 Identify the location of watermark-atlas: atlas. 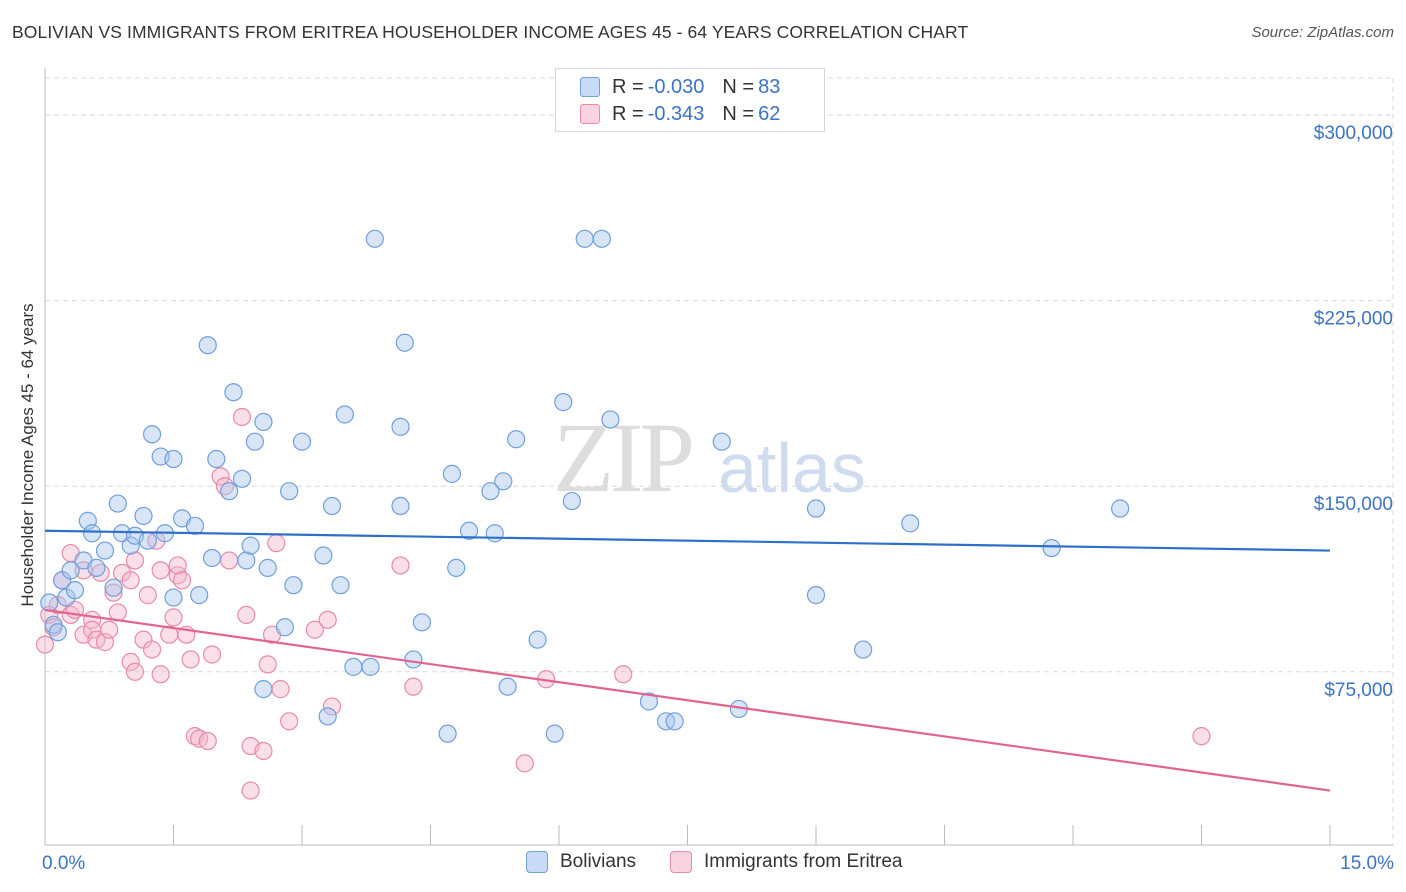
(792, 468).